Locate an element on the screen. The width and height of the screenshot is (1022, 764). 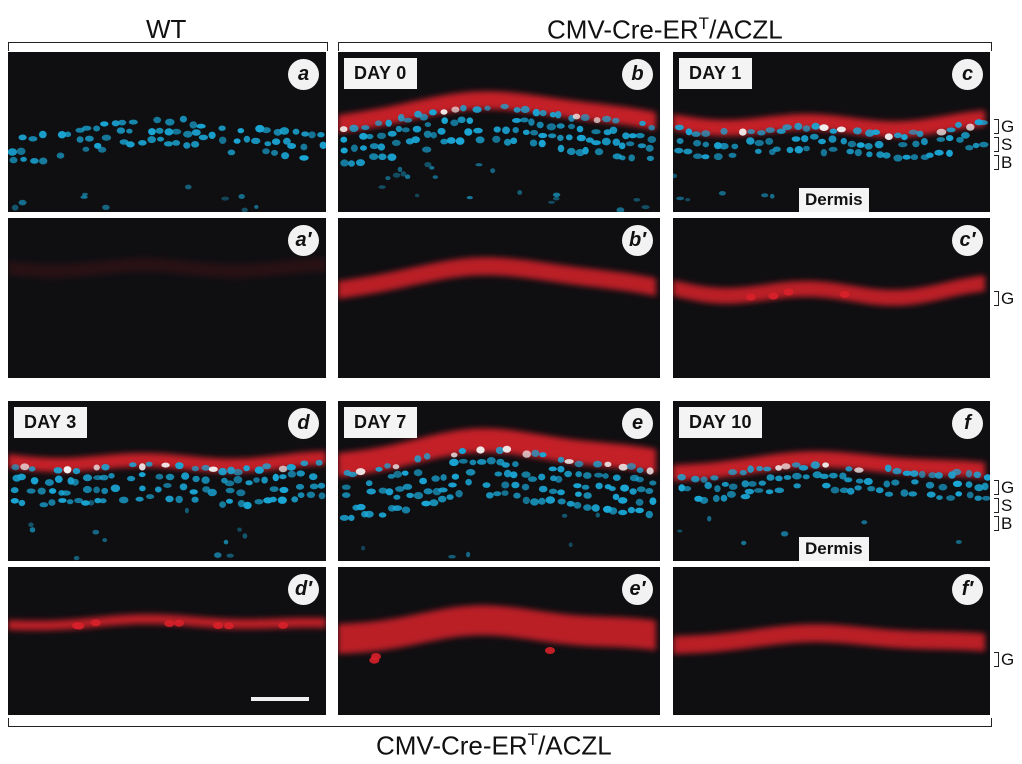
panel-letter: c′ is located at coordinates (967, 240).